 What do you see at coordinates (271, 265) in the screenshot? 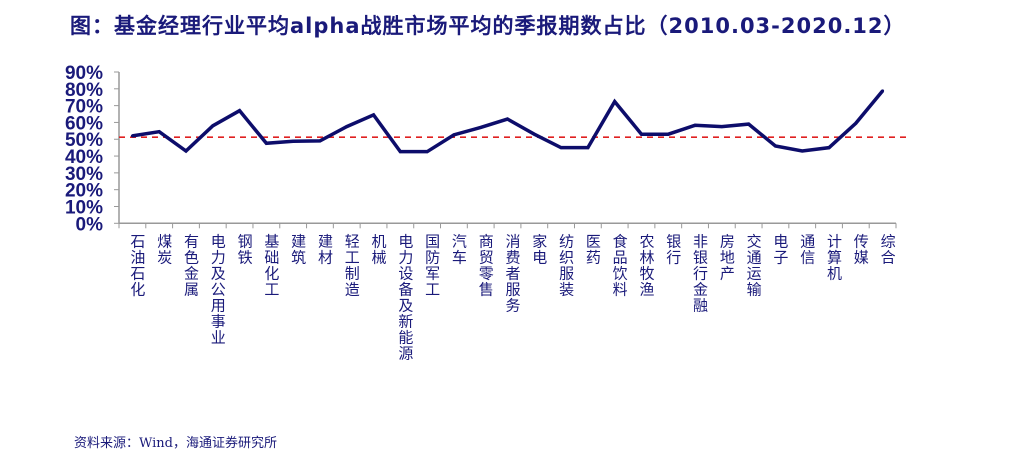
I see `x-tick-label: 基础化工` at bounding box center [271, 265].